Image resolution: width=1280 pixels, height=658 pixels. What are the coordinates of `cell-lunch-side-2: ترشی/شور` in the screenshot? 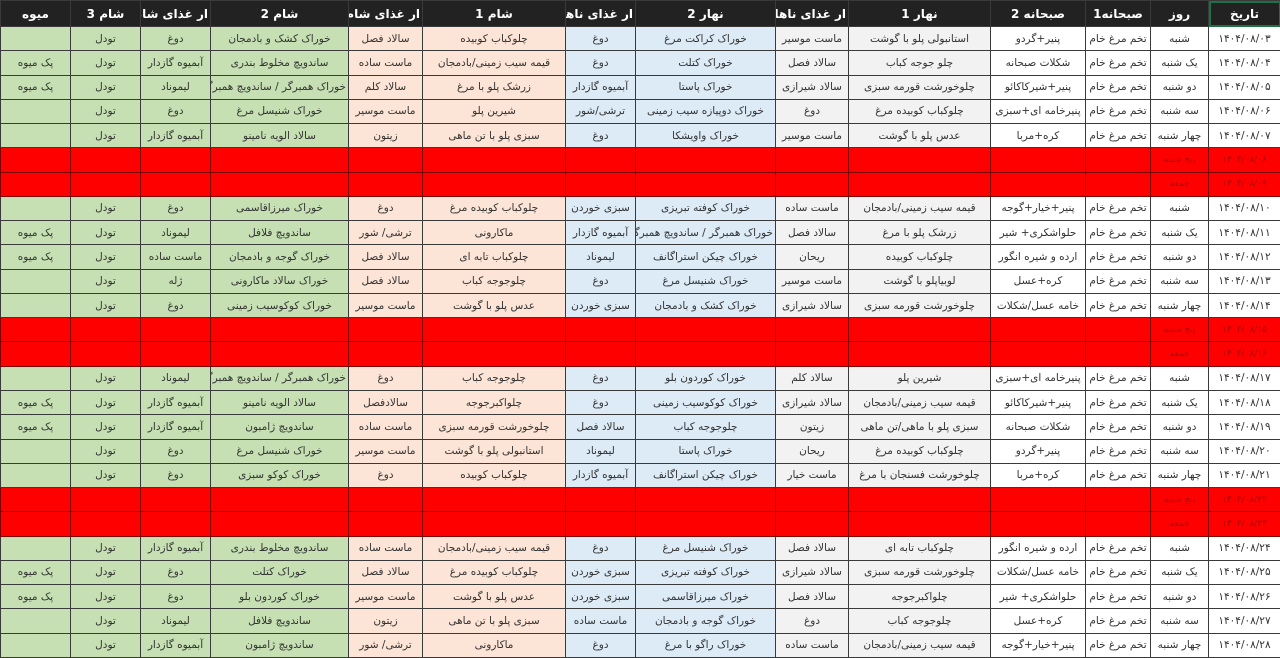 It's located at (601, 111).